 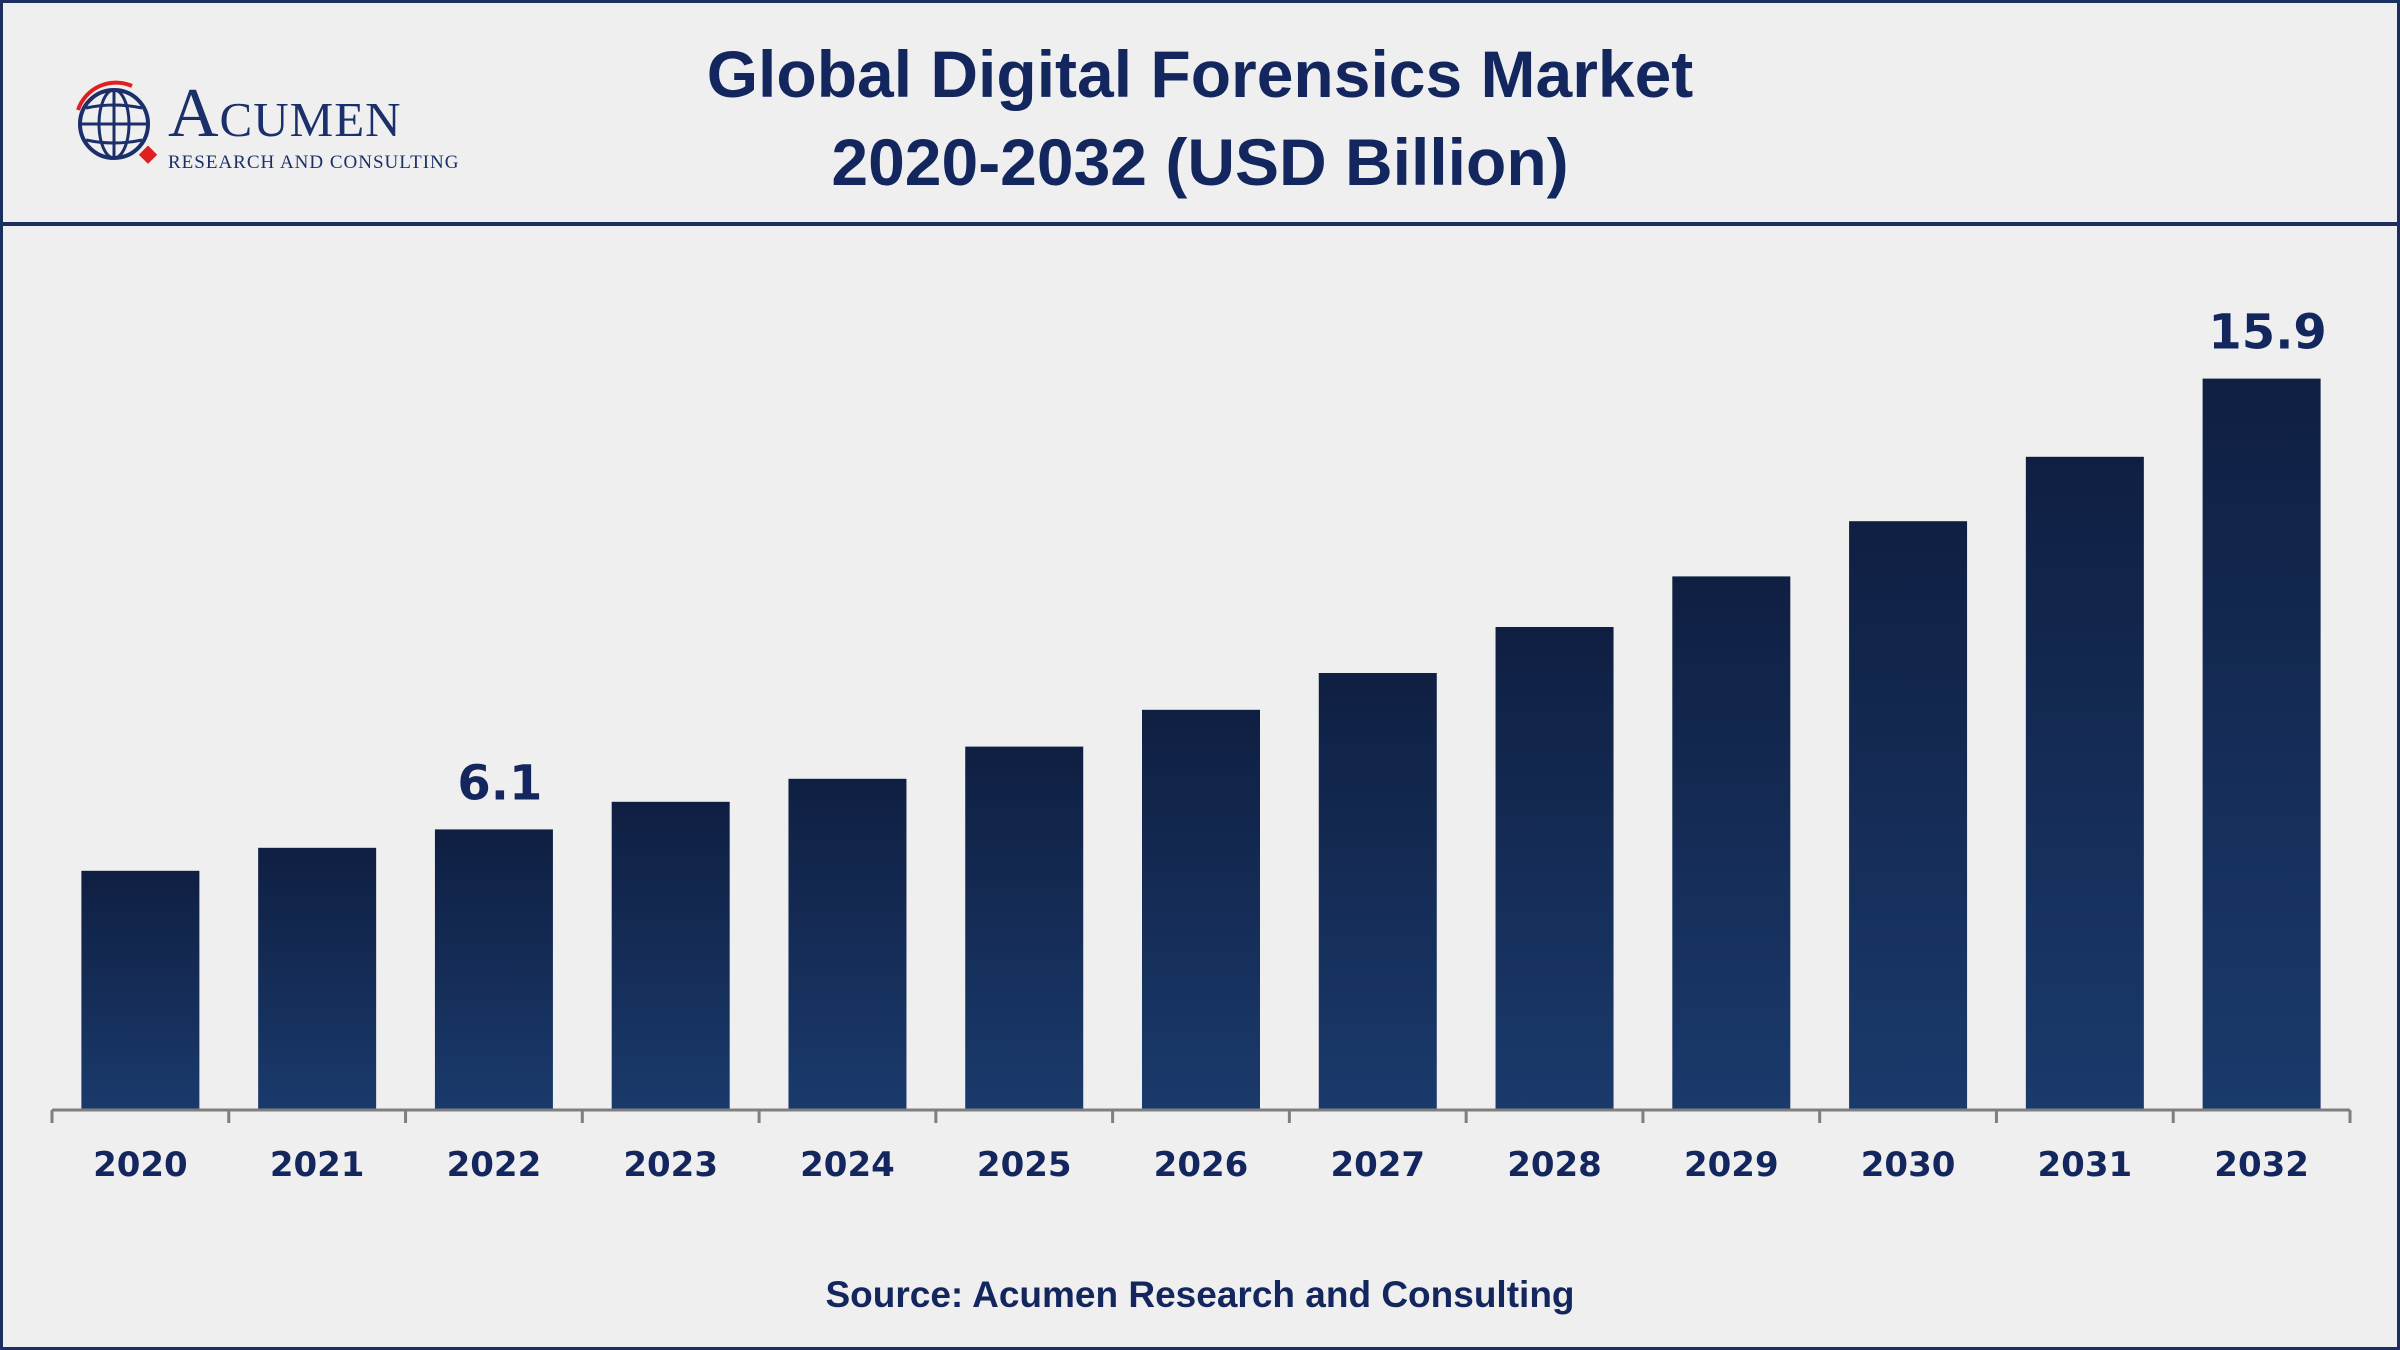 I want to click on bar-2028, so click(x=1554, y=868).